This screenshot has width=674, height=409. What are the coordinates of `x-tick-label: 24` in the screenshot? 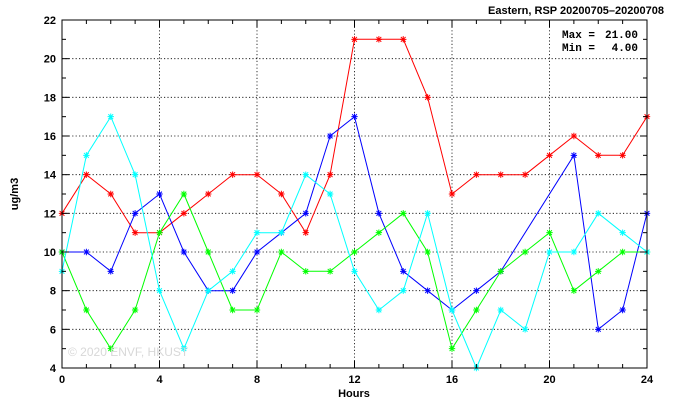 It's located at (647, 380).